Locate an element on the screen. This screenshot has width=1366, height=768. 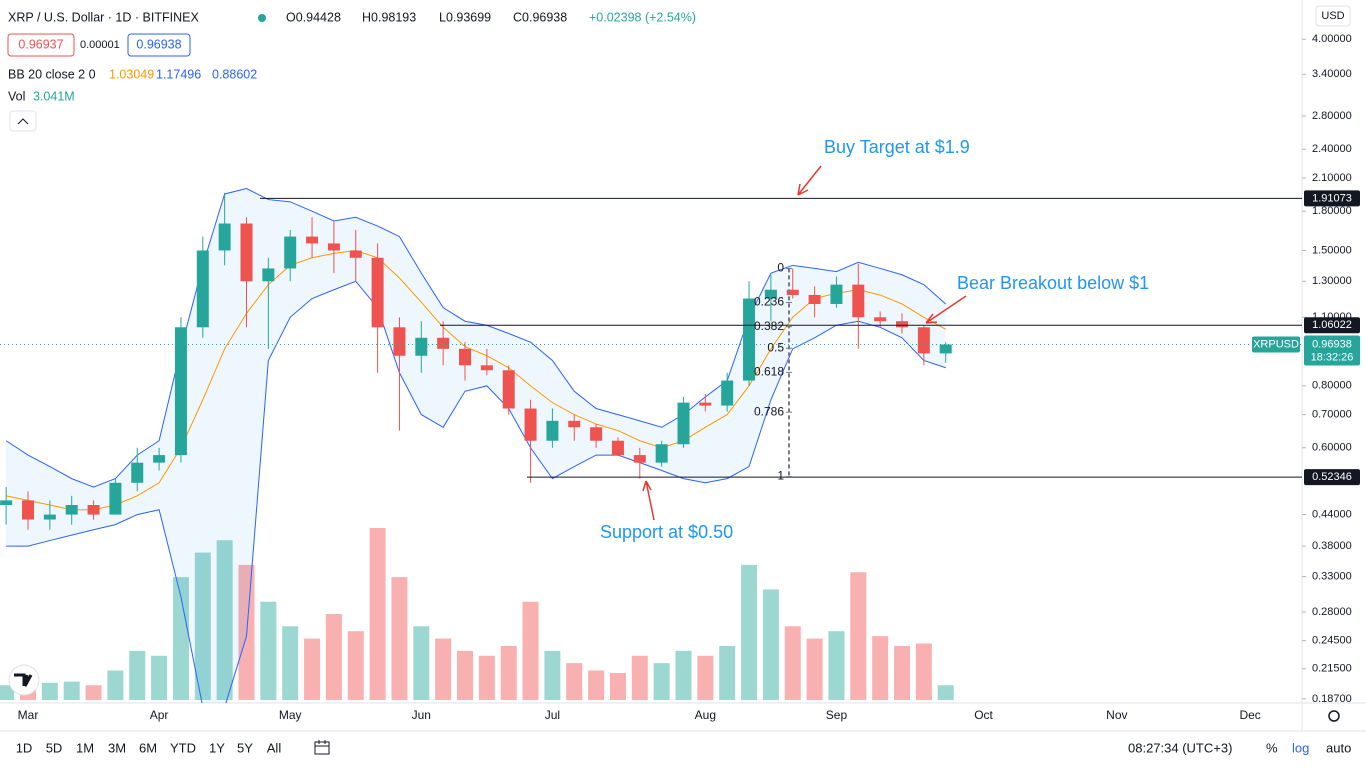
annotation: Support at $0.50 is located at coordinates (666, 532).